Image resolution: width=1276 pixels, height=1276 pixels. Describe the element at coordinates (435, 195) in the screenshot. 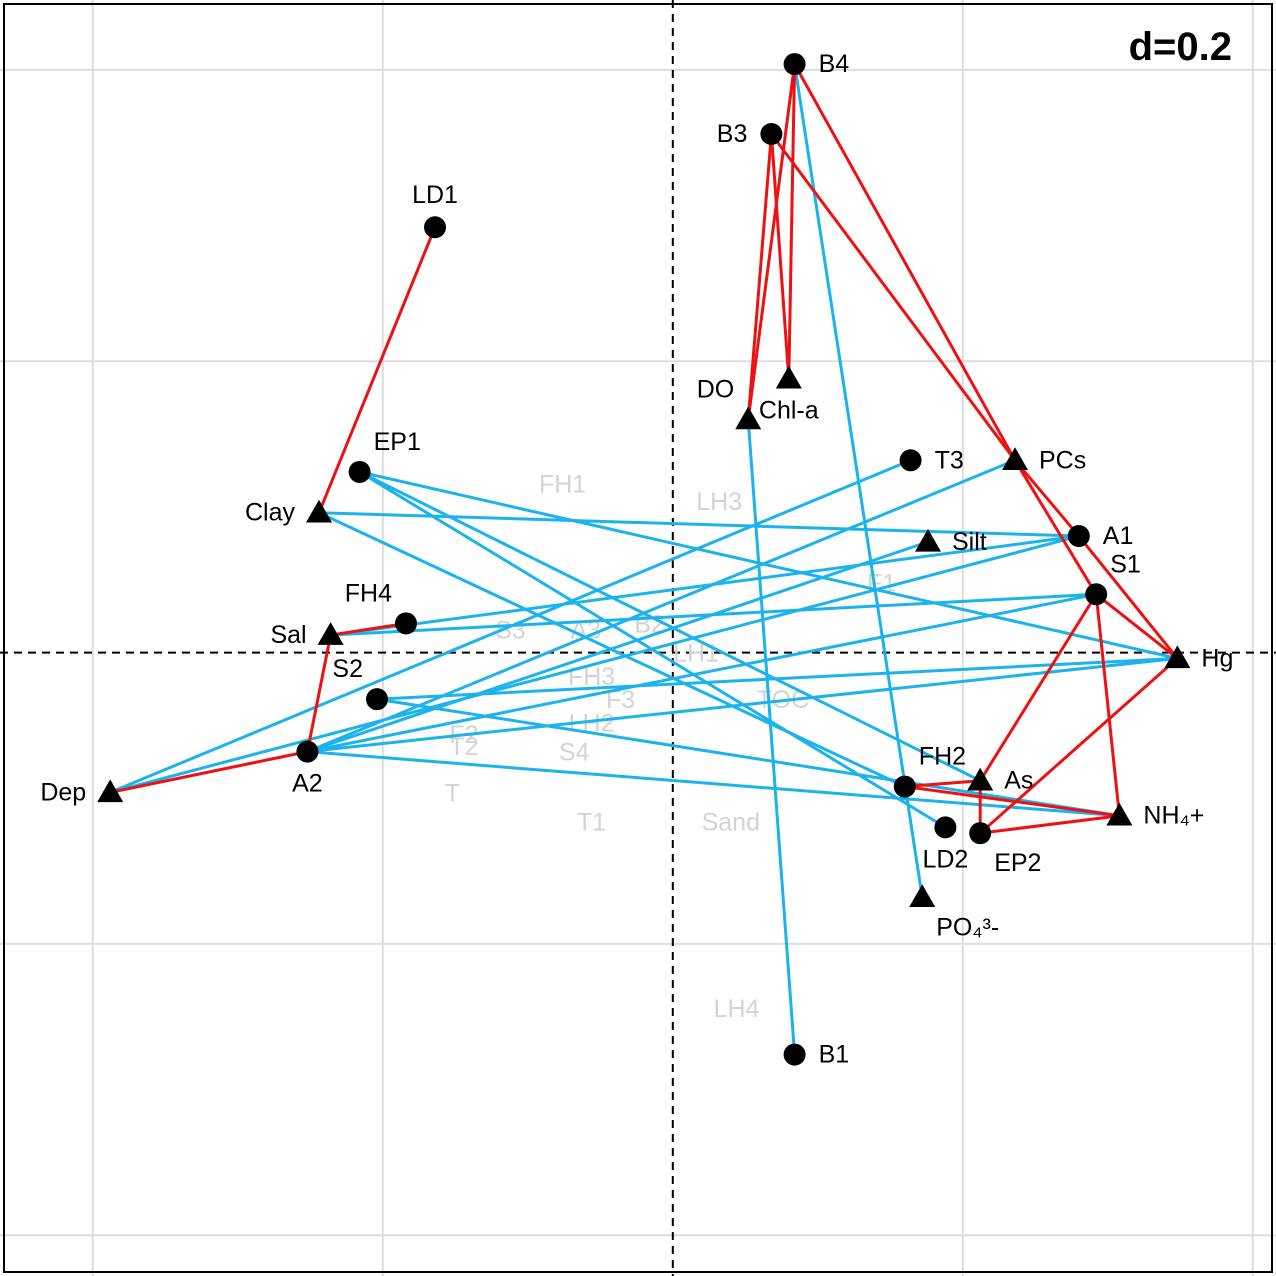

I see `site-label-ld1: LD1` at that location.